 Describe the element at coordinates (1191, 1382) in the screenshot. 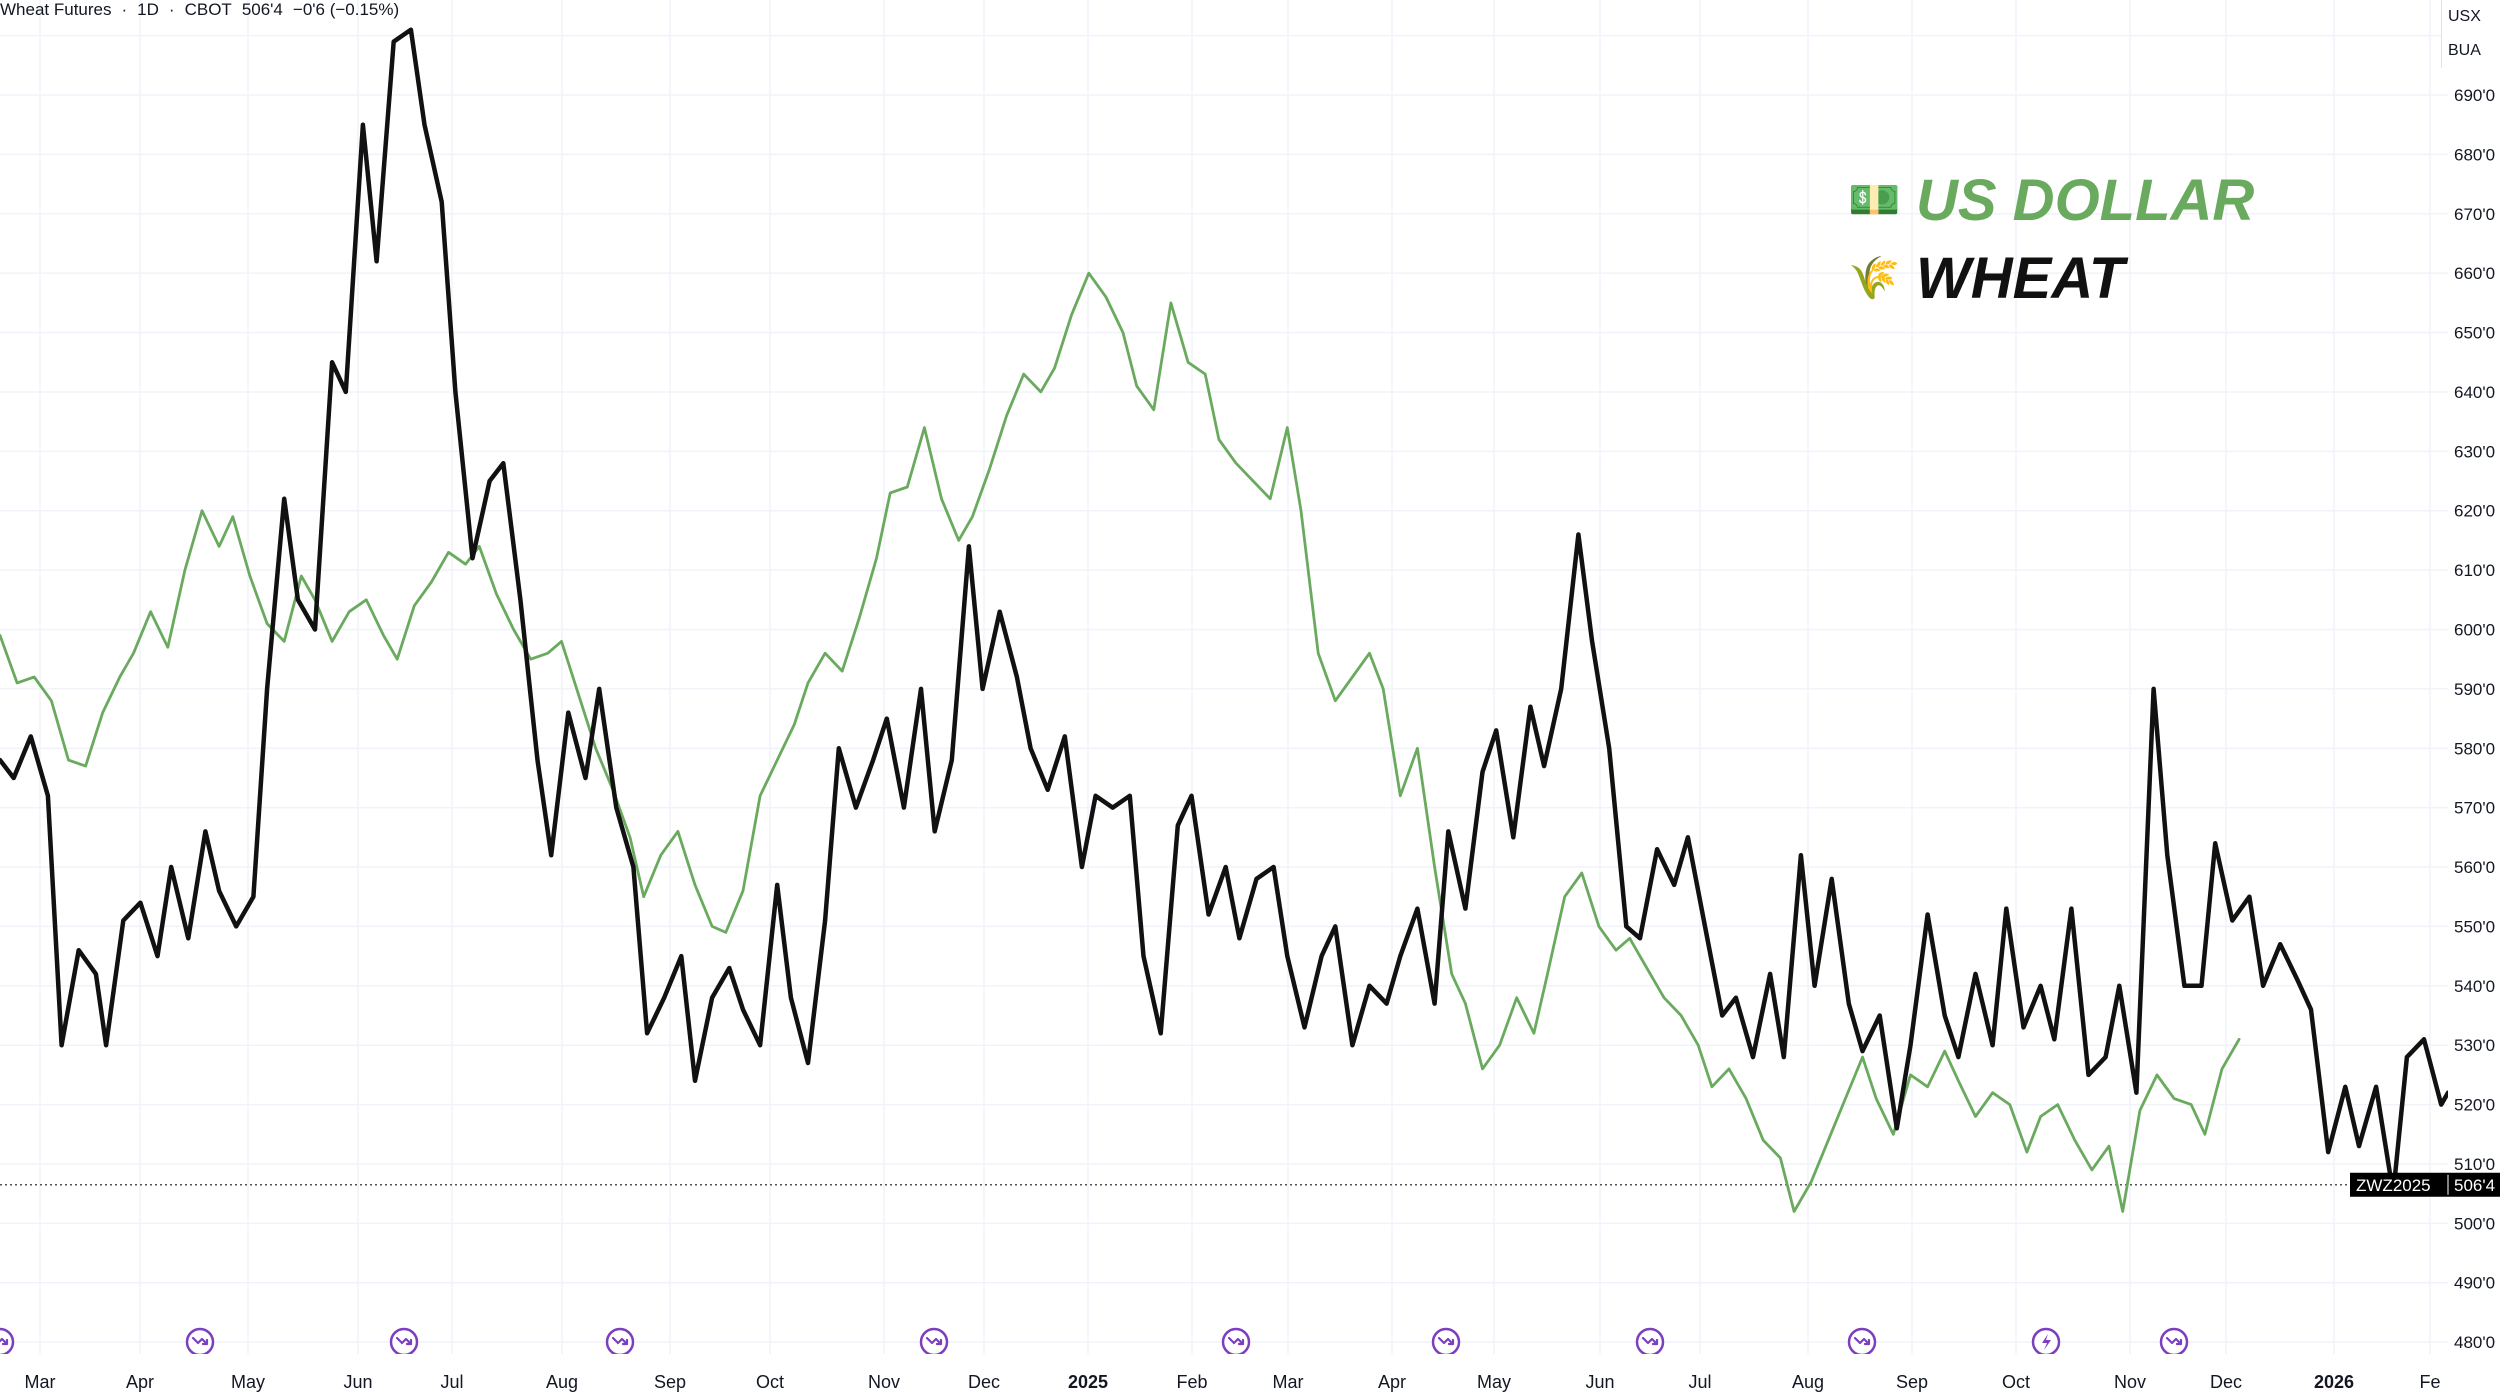

I see `time-tick-label: Feb` at that location.